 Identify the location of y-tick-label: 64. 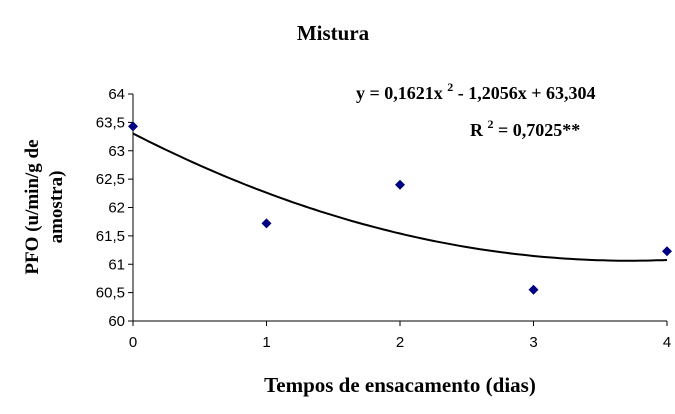
(116, 94).